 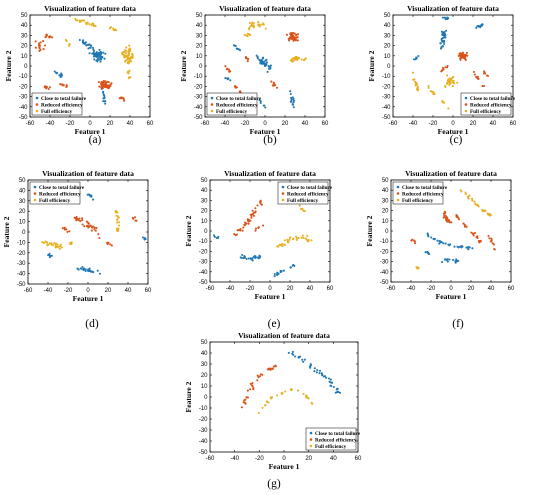 I want to click on y-tick-label: 10, so click(x=24, y=57).